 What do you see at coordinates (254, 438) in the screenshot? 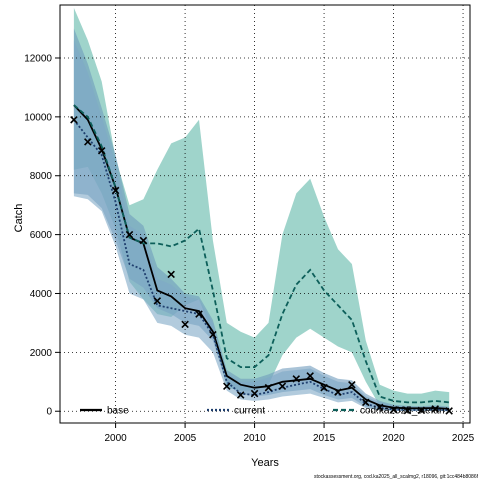
I see `x-tick-label: 2010` at bounding box center [254, 438].